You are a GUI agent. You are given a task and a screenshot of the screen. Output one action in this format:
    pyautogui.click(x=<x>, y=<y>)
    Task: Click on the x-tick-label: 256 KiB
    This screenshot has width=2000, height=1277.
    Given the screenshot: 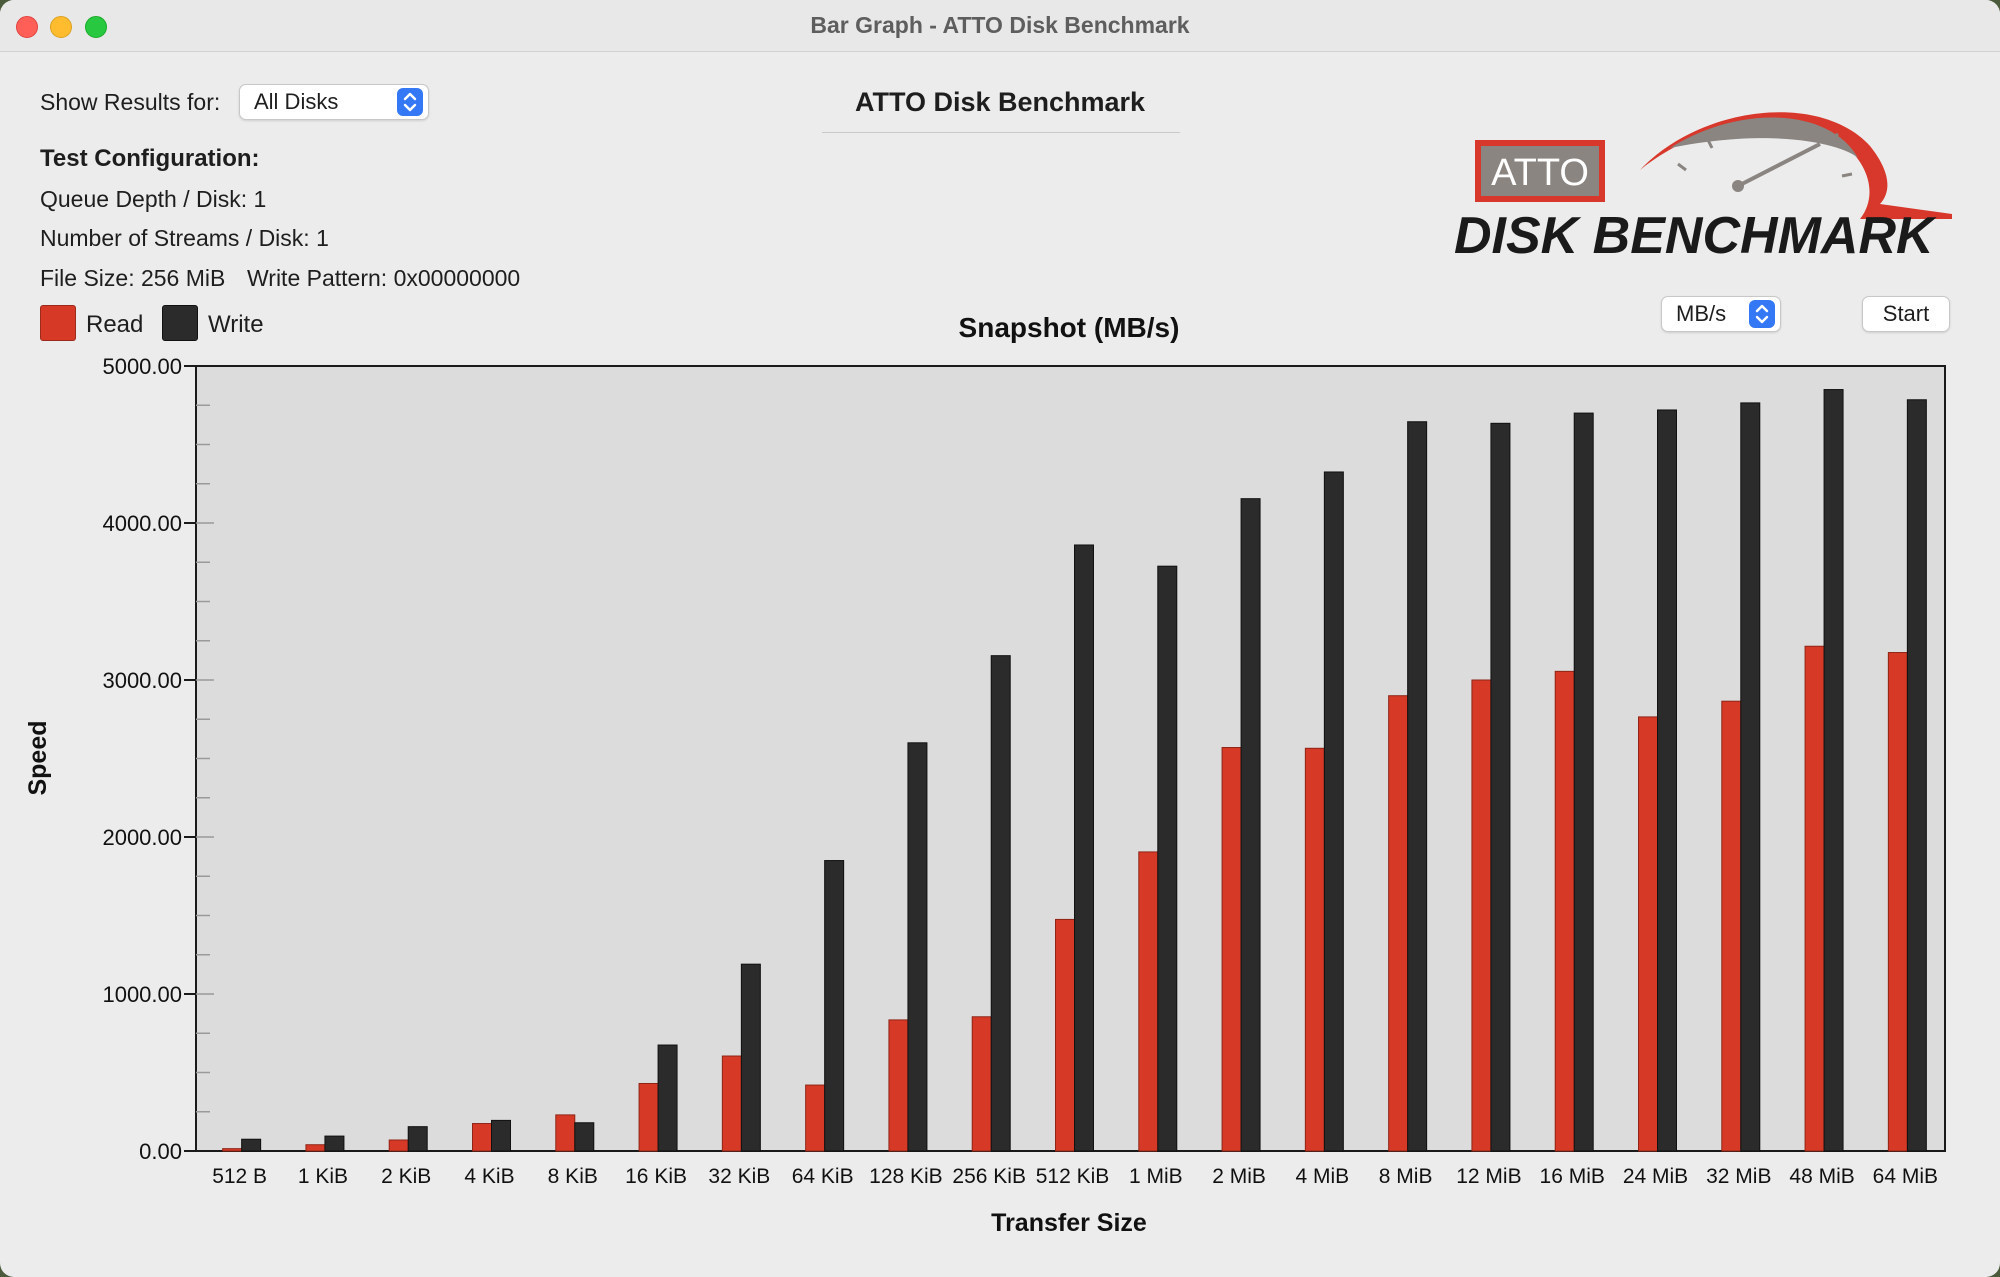 What is the action you would take?
    pyautogui.click(x=989, y=1176)
    